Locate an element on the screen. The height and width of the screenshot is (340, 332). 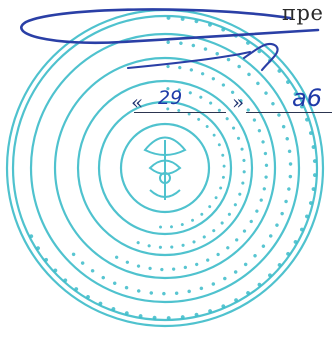
seal-emblem-icon is located at coordinates (165, 168).